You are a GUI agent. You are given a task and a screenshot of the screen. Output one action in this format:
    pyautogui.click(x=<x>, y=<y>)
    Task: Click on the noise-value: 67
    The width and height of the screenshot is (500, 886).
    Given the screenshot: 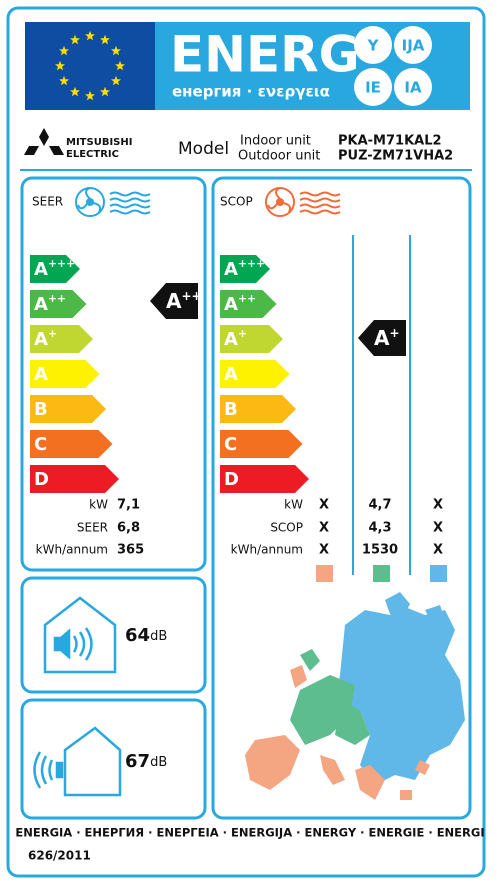 What is the action you would take?
    pyautogui.click(x=137, y=761)
    